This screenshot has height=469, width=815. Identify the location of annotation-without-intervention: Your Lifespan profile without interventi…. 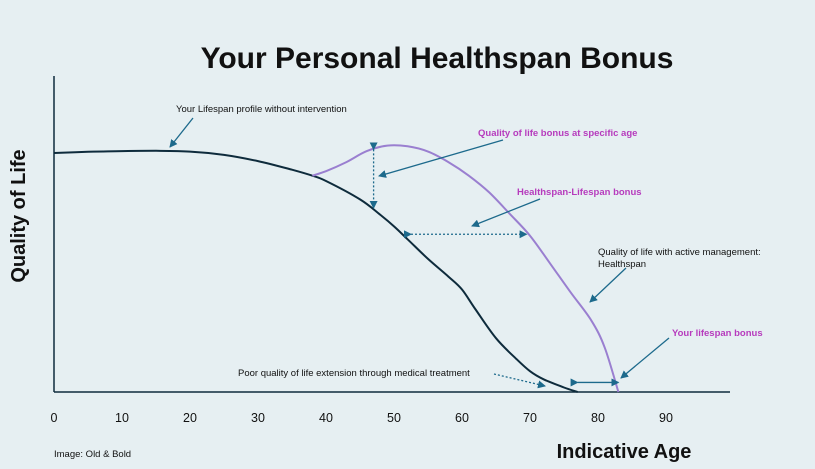
(261, 109).